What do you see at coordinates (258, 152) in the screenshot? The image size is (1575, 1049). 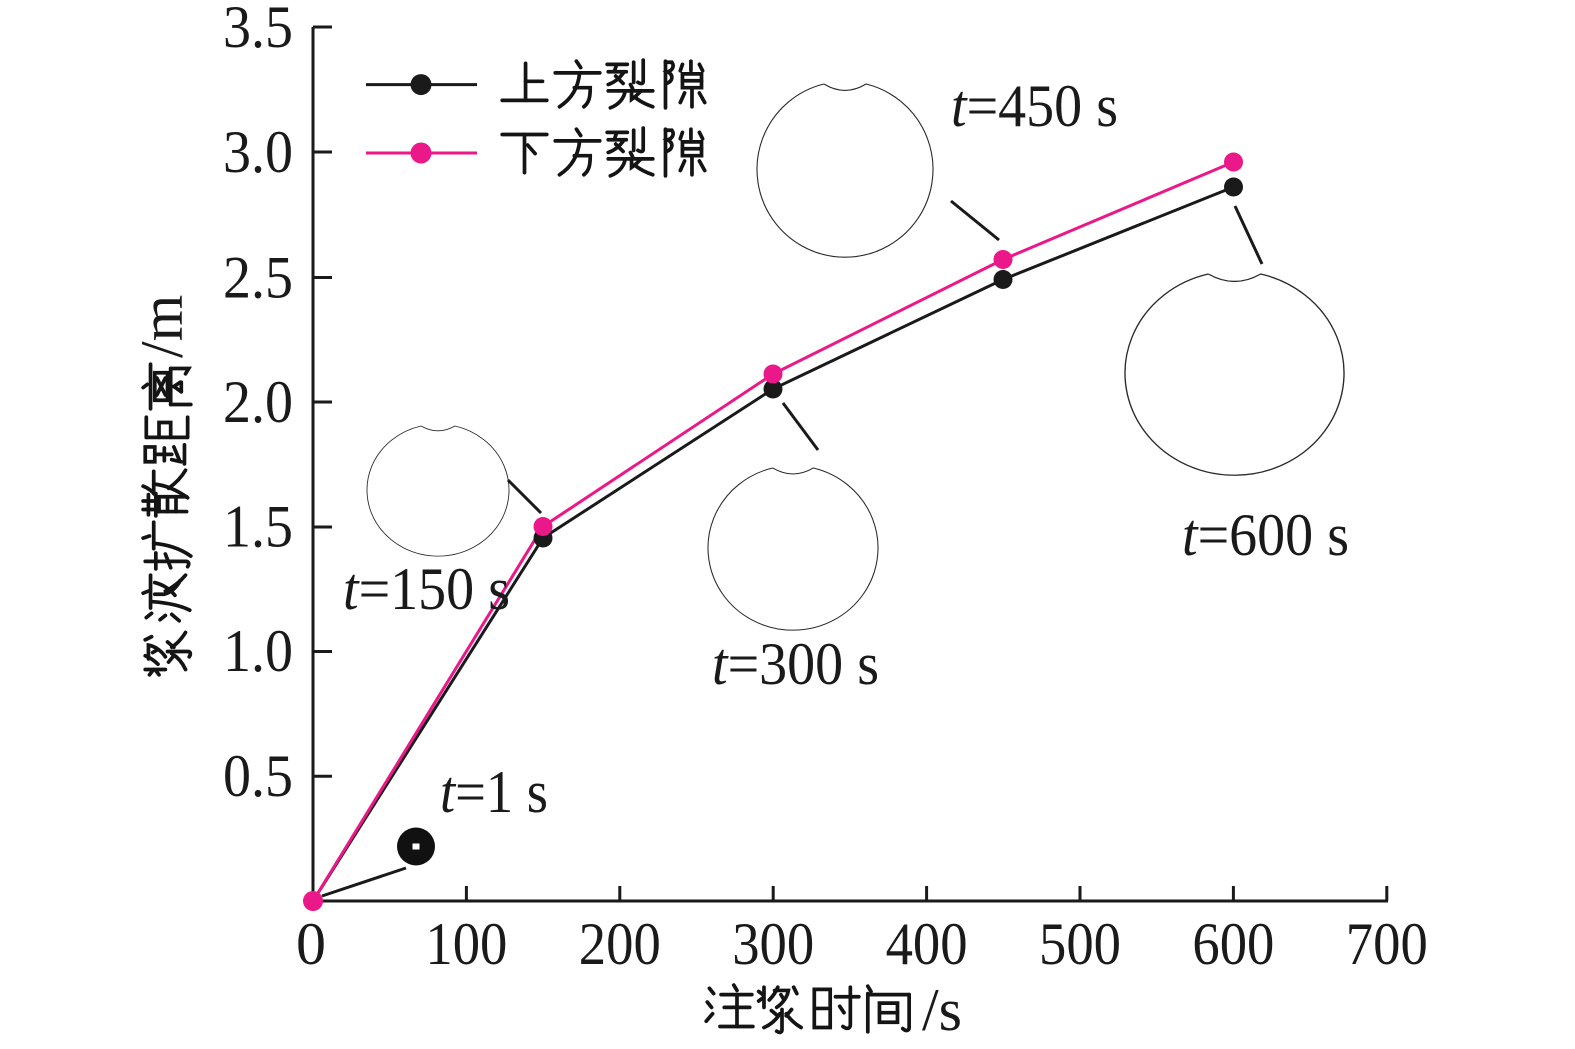 I see `svg-text: 3.0` at bounding box center [258, 152].